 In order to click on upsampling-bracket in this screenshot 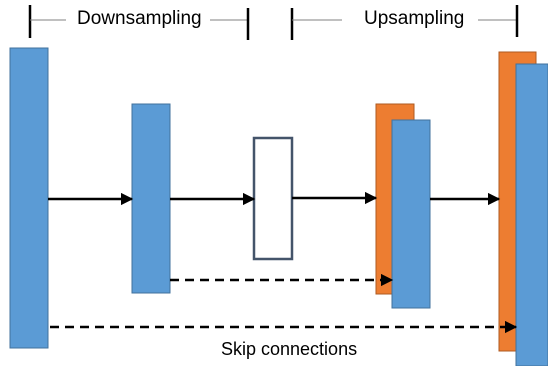, I will do `click(404, 22)`.